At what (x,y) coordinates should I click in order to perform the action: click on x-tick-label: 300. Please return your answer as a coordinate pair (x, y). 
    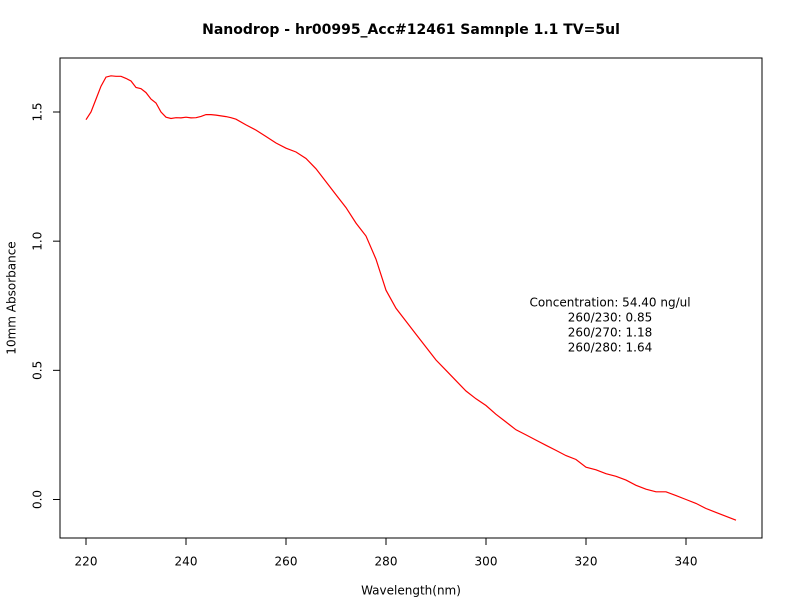
    Looking at the image, I should click on (486, 562).